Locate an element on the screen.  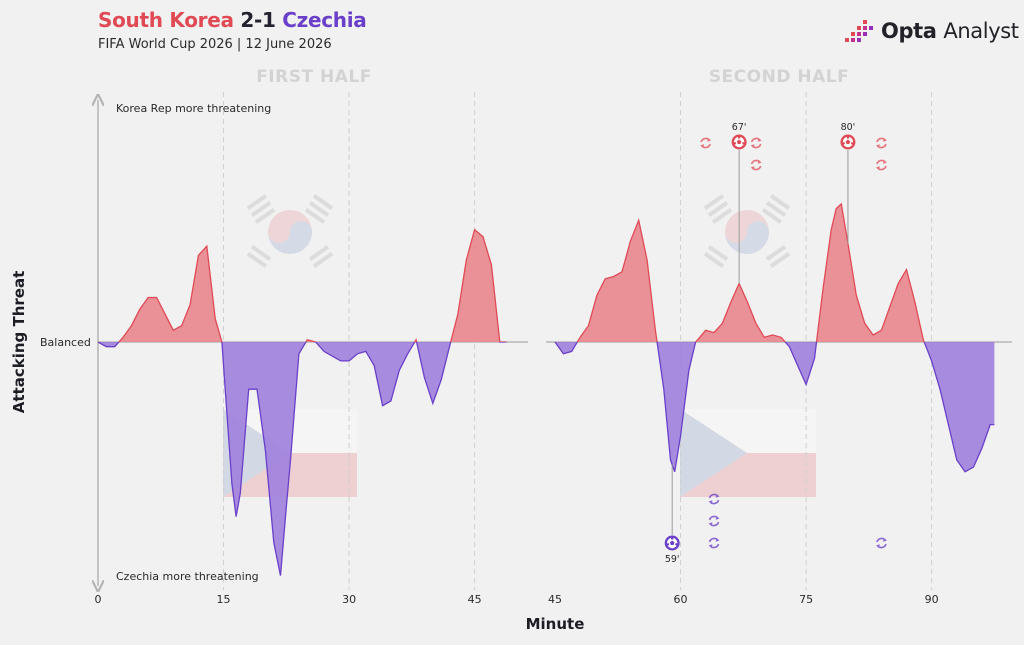
brand-bold: Opta is located at coordinates (909, 31).